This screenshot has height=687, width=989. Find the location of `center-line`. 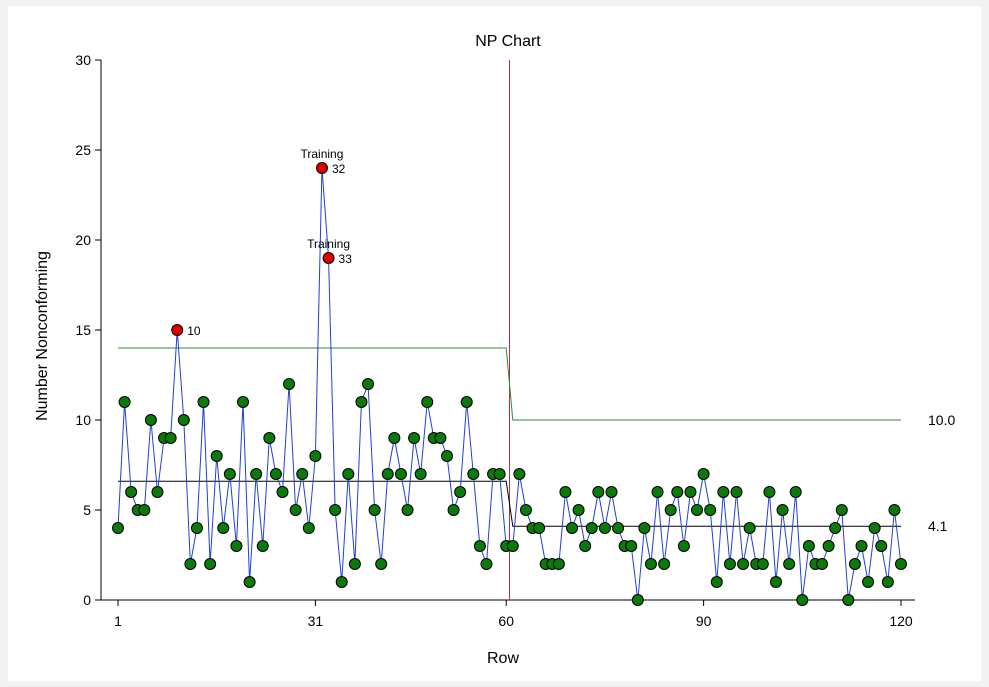

center-line is located at coordinates (509, 503).